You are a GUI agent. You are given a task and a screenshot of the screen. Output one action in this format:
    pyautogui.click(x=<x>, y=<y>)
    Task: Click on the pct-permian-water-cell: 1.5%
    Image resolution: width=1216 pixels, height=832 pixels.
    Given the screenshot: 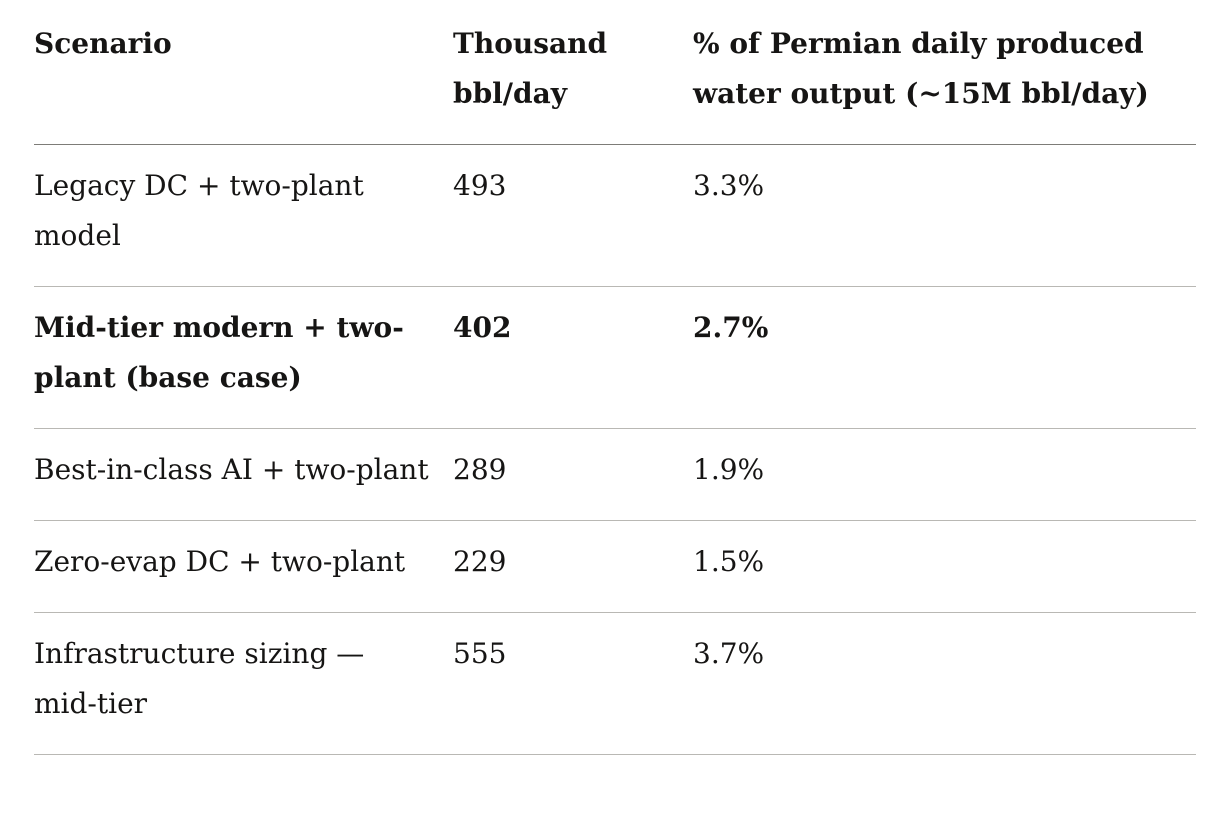 What is the action you would take?
    pyautogui.click(x=944, y=566)
    